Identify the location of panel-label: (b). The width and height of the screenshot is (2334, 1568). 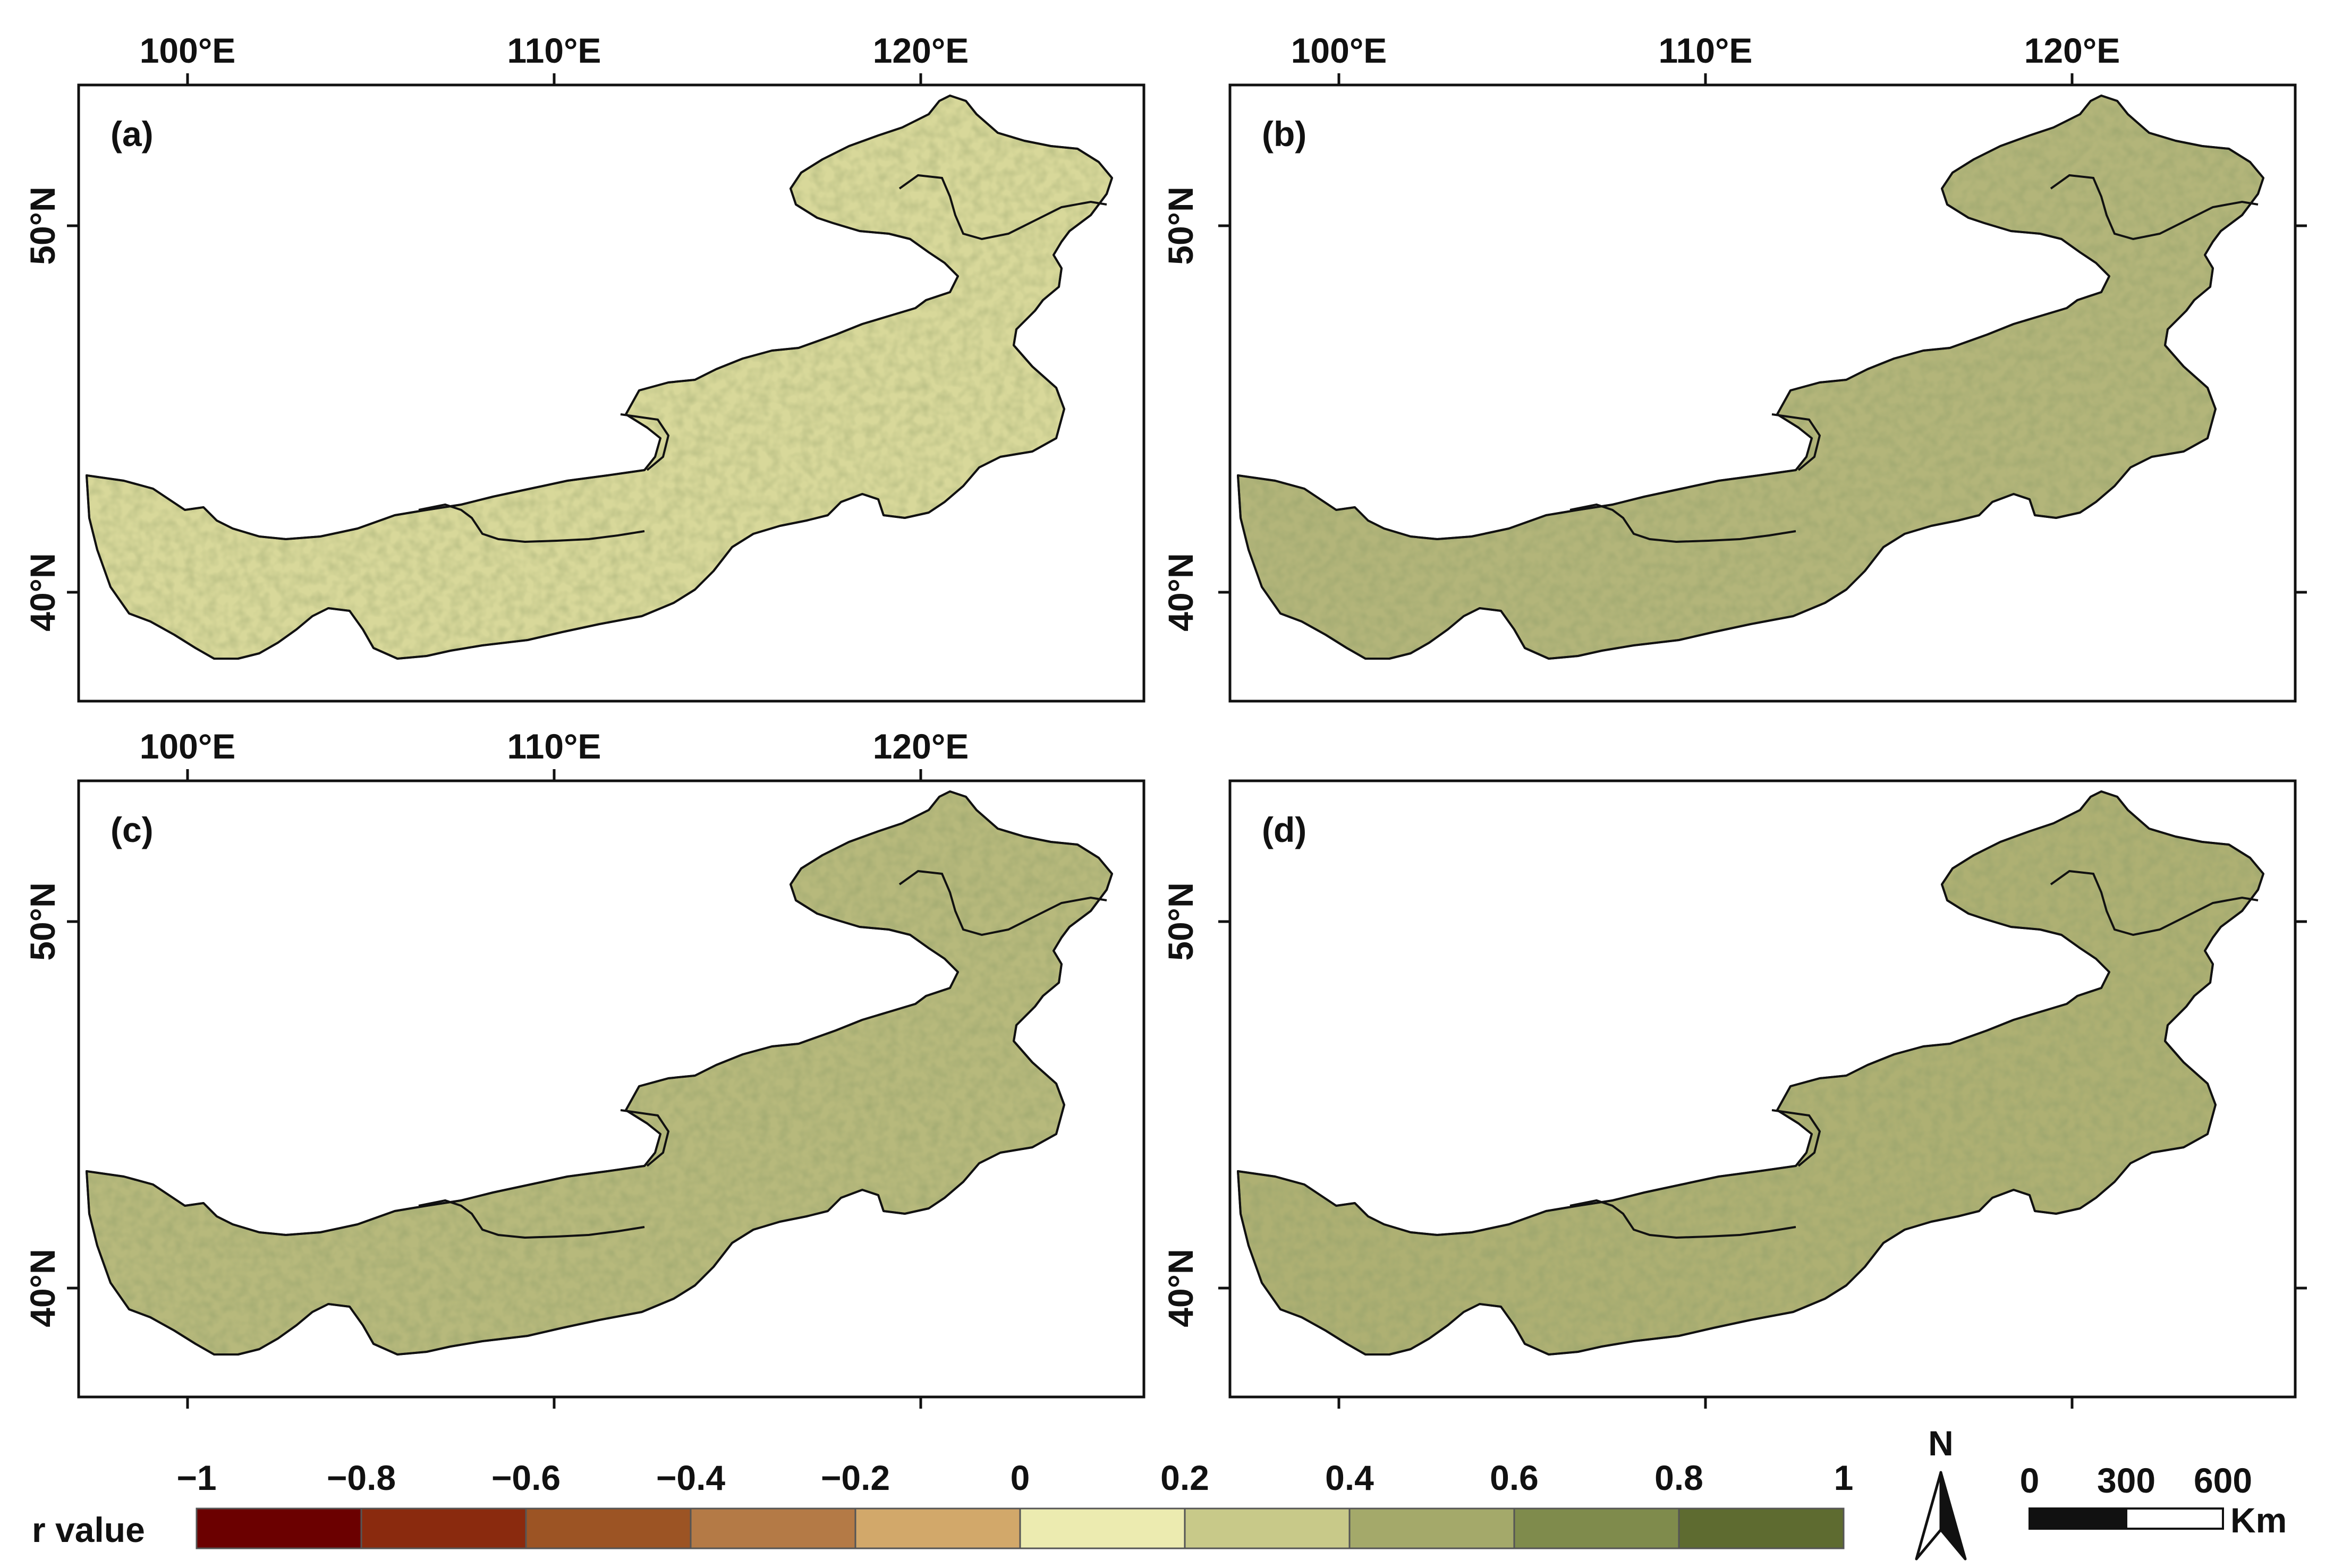
(1284, 134).